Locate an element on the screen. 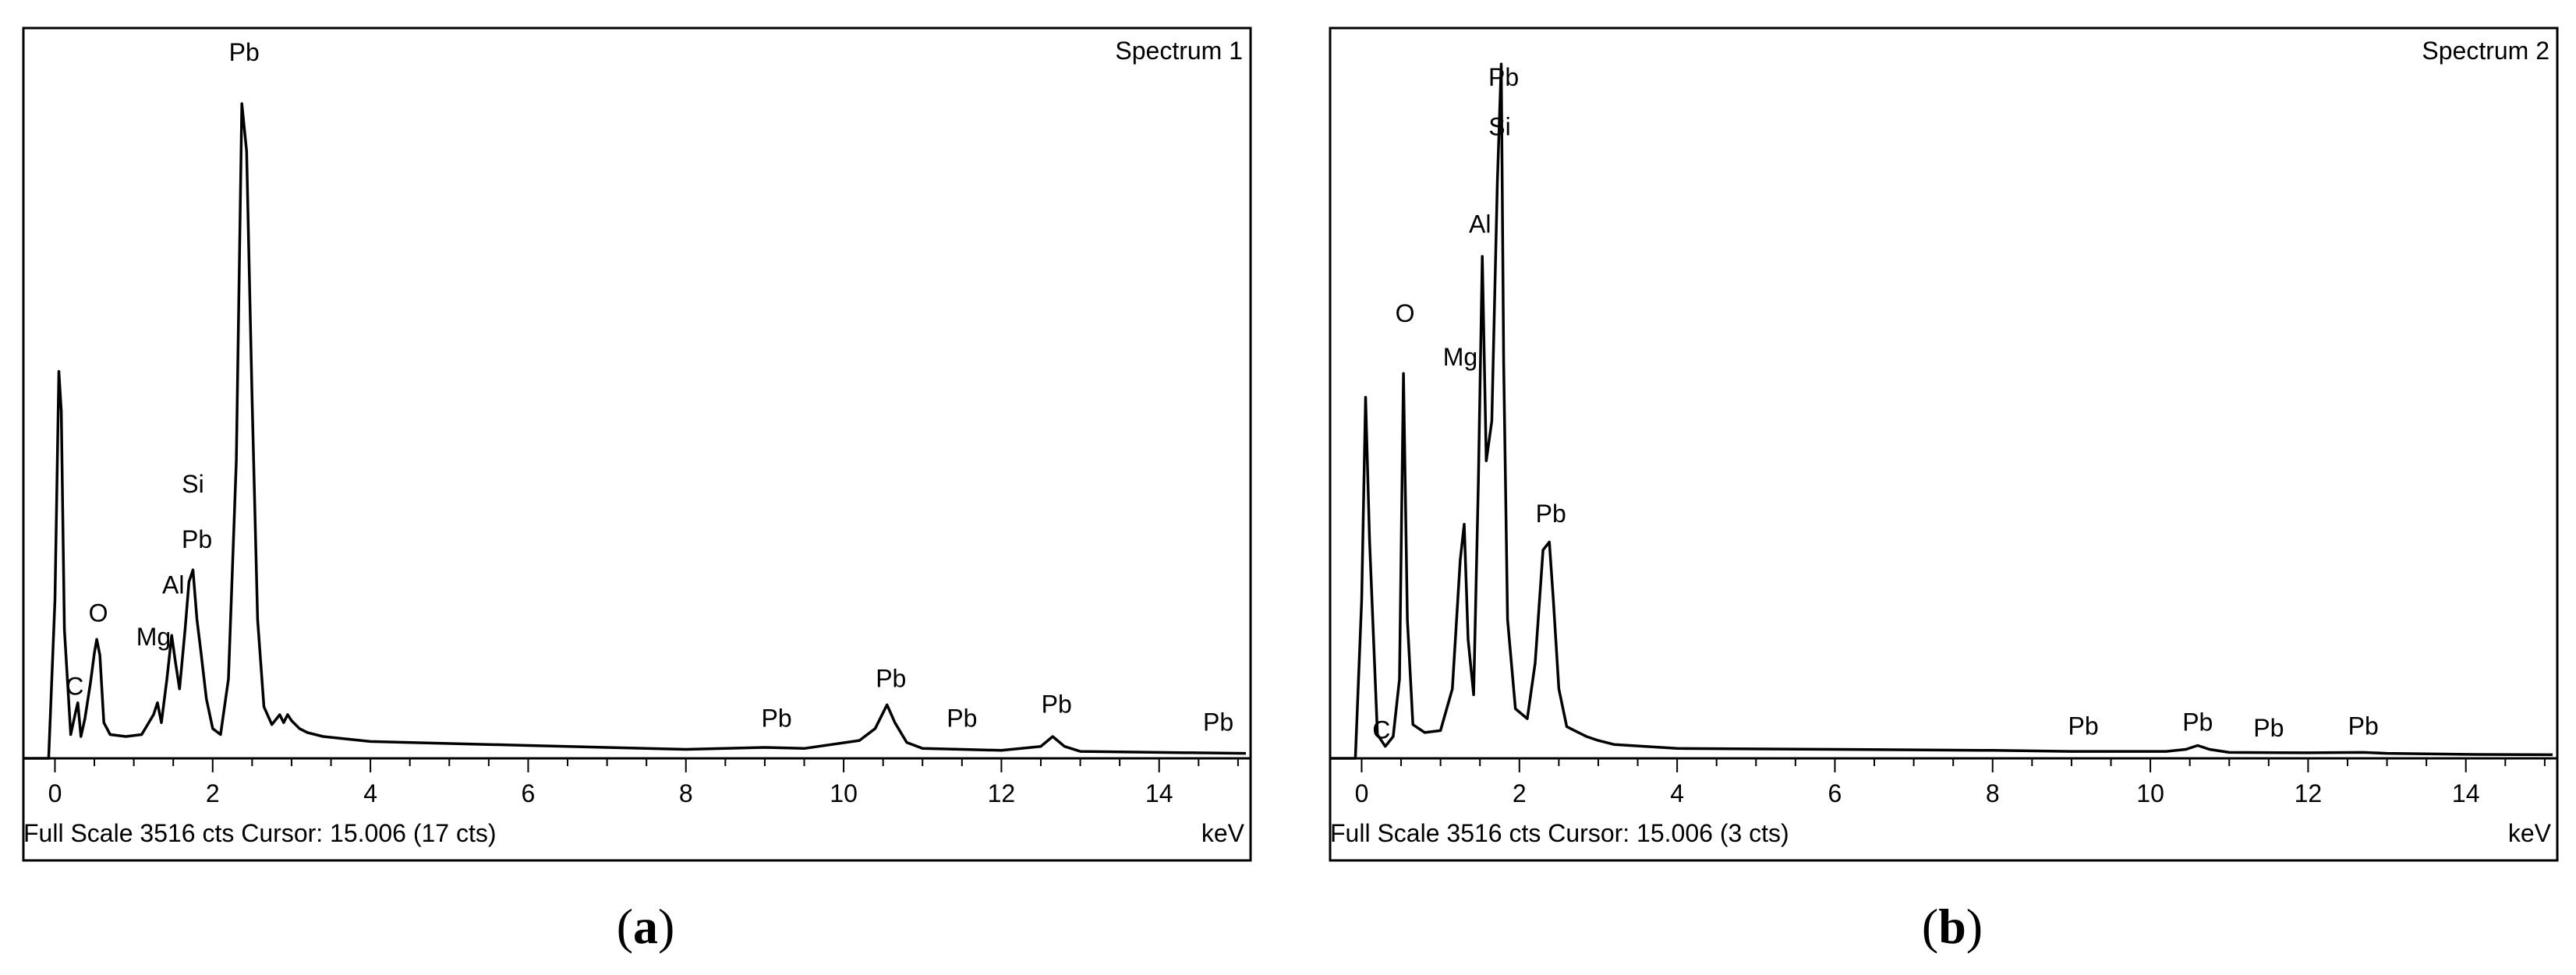 This screenshot has width=2576, height=975. spectrum-title: Spectrum 2 is located at coordinates (2485, 51).